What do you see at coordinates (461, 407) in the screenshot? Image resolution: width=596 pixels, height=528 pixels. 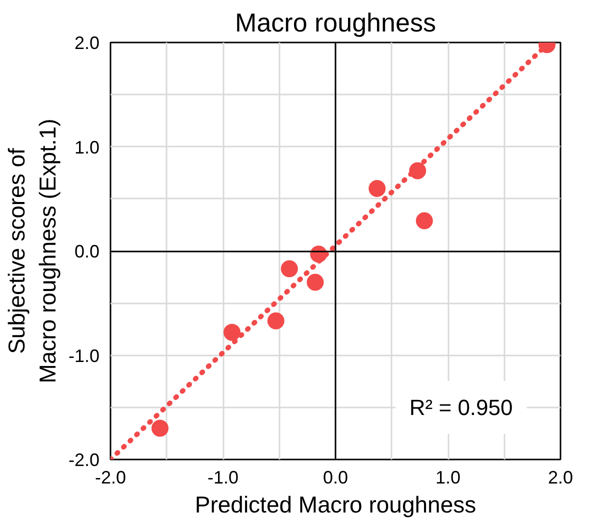 I see `annotation: R² = 0.950` at bounding box center [461, 407].